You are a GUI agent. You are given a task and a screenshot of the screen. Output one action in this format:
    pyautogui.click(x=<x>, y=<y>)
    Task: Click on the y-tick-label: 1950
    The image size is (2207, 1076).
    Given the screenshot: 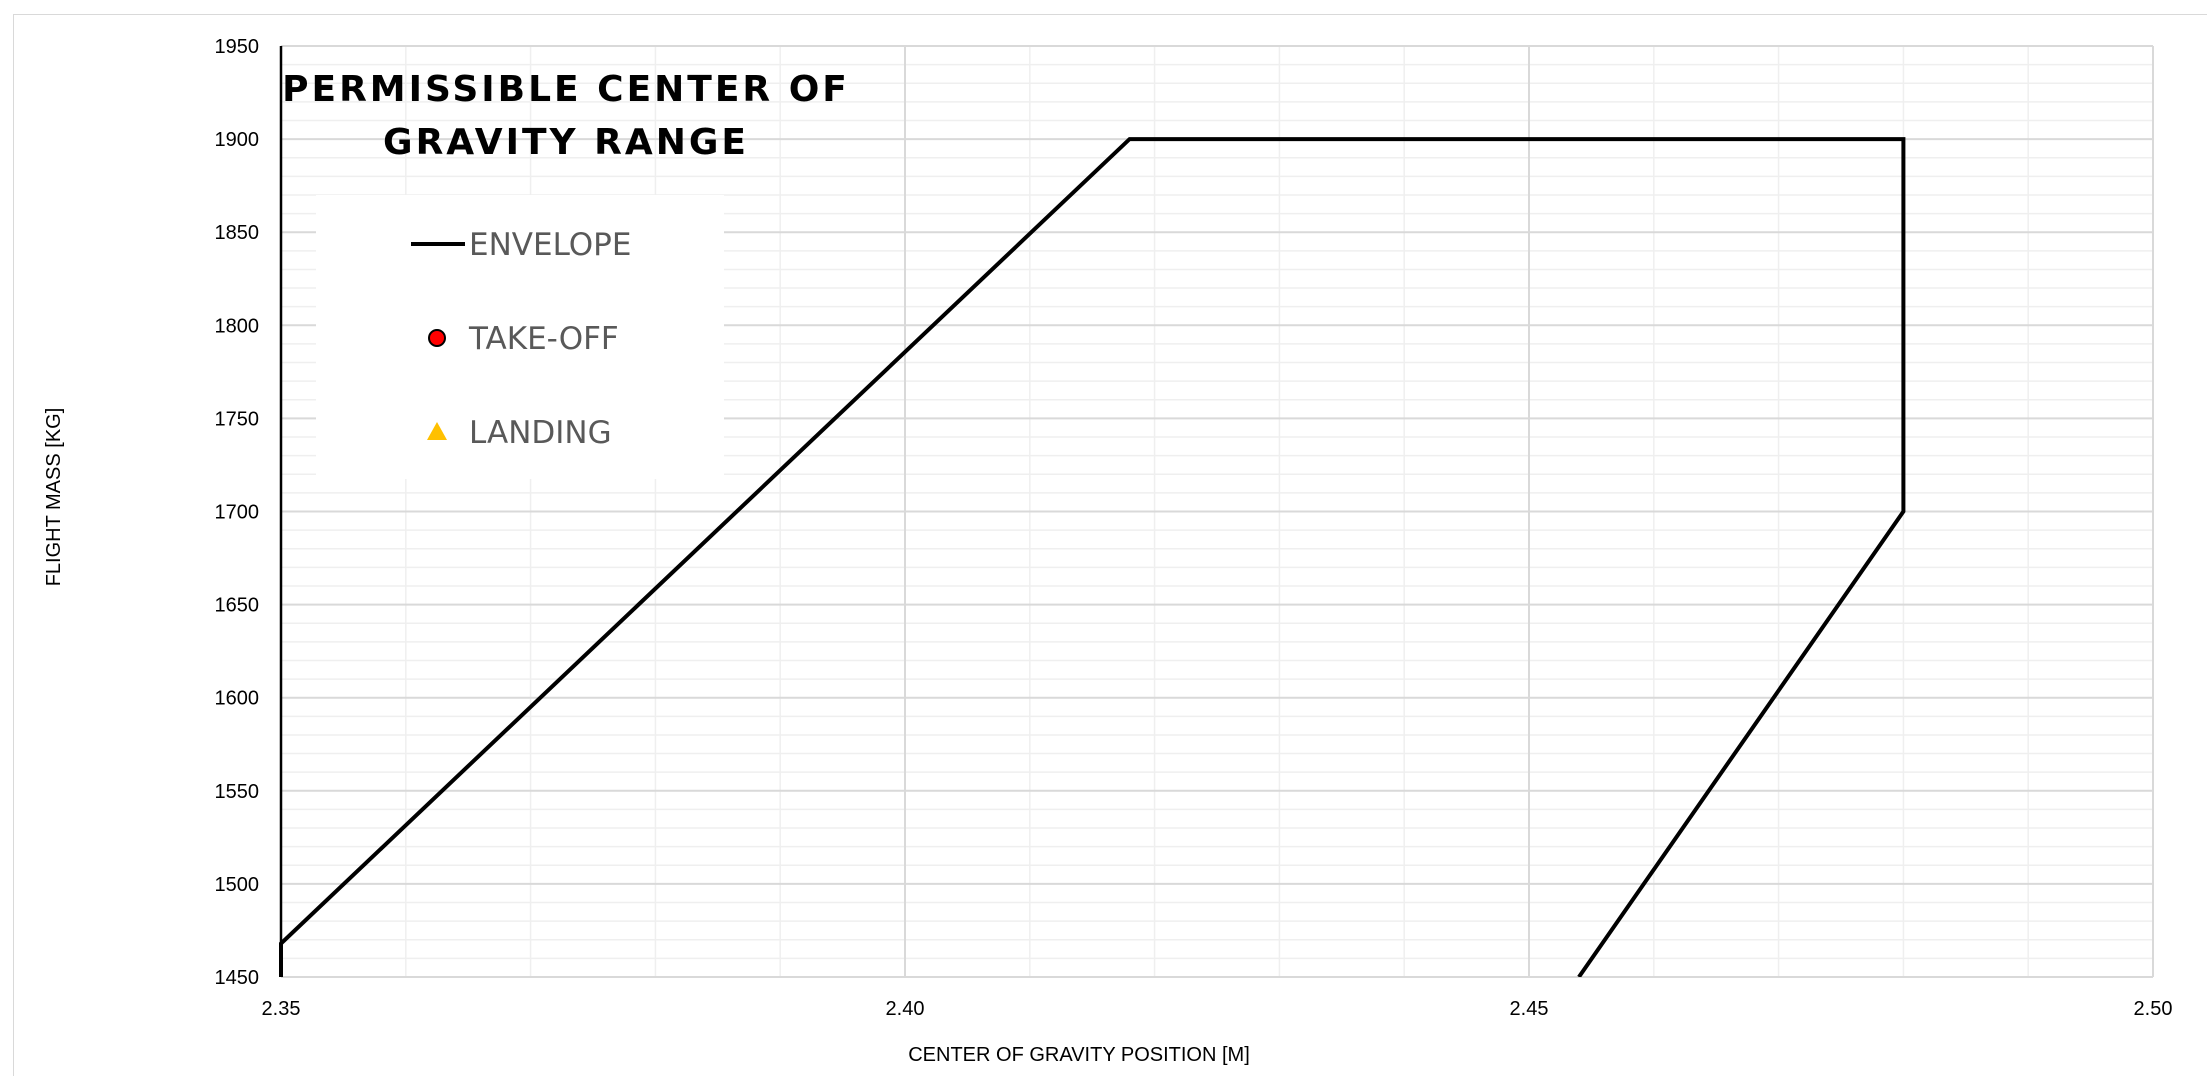 What is the action you would take?
    pyautogui.click(x=237, y=47)
    